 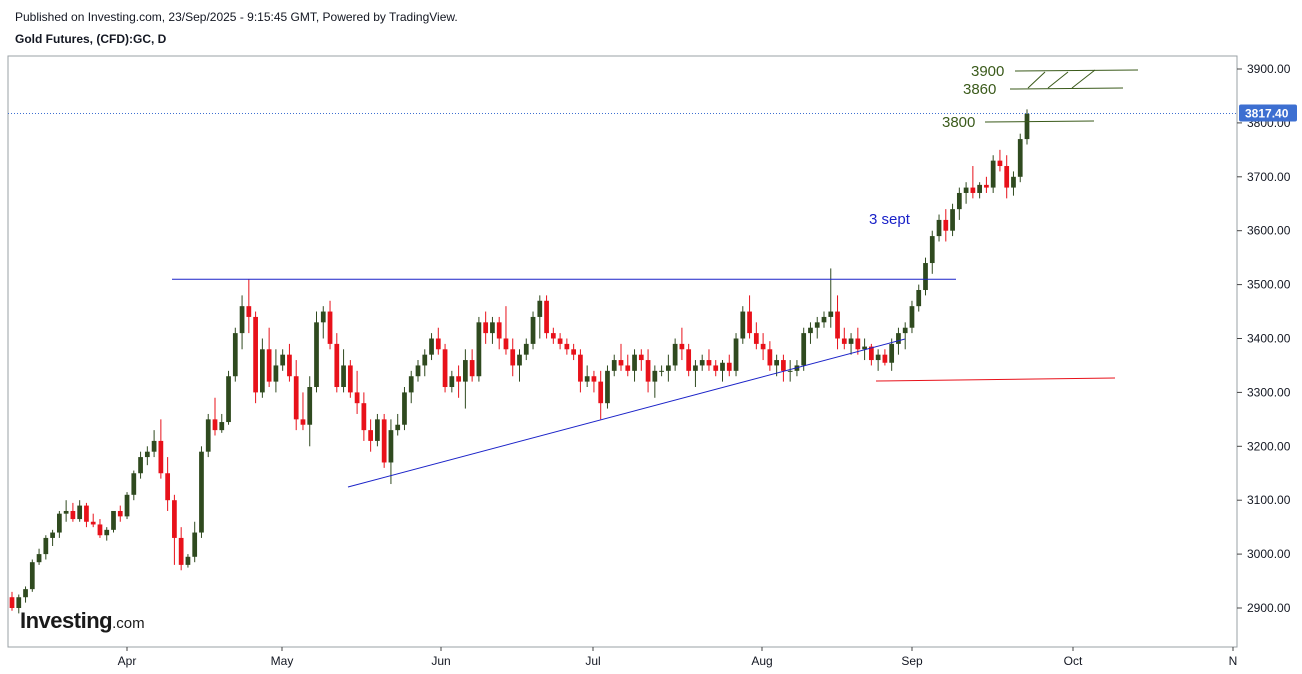 What do you see at coordinates (1039, 121) in the screenshot?
I see `level-3800-line` at bounding box center [1039, 121].